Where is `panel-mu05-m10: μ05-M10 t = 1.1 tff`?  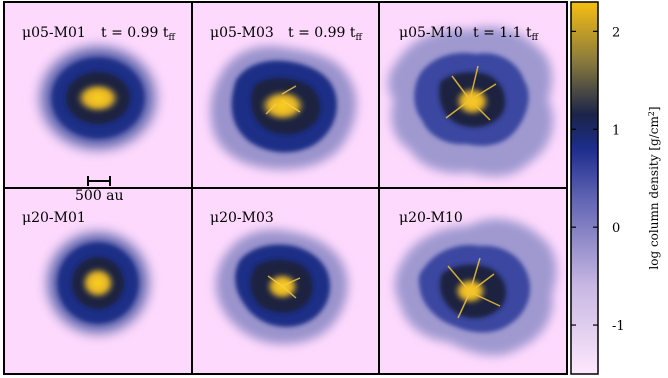
panel-mu05-m10: μ05-M10 t = 1.1 tff is located at coordinates (471, 101).